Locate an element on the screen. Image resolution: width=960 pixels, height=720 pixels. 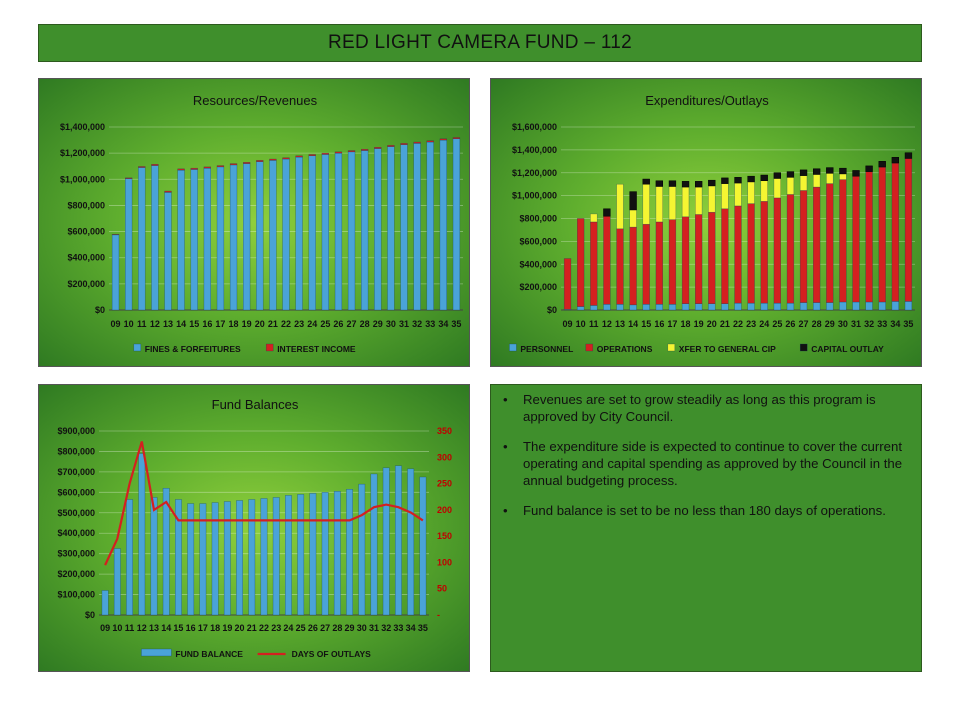
x-tick-label: 25 is located at coordinates (325, 324).